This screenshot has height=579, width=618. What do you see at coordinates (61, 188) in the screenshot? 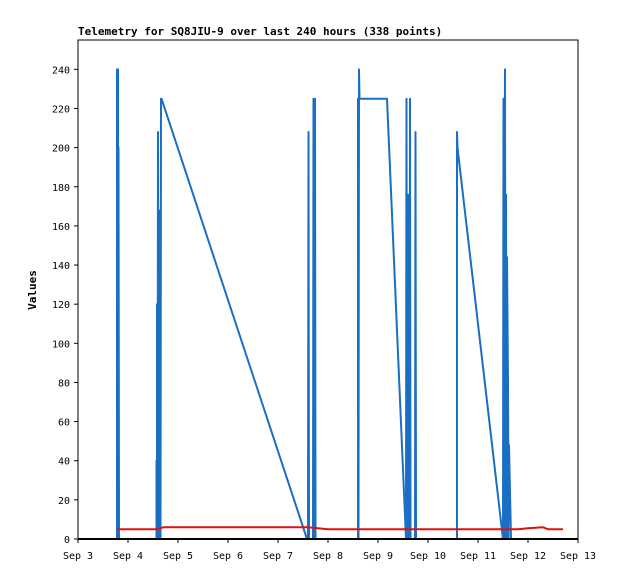
I see `y-tick-label: 180` at bounding box center [61, 188].